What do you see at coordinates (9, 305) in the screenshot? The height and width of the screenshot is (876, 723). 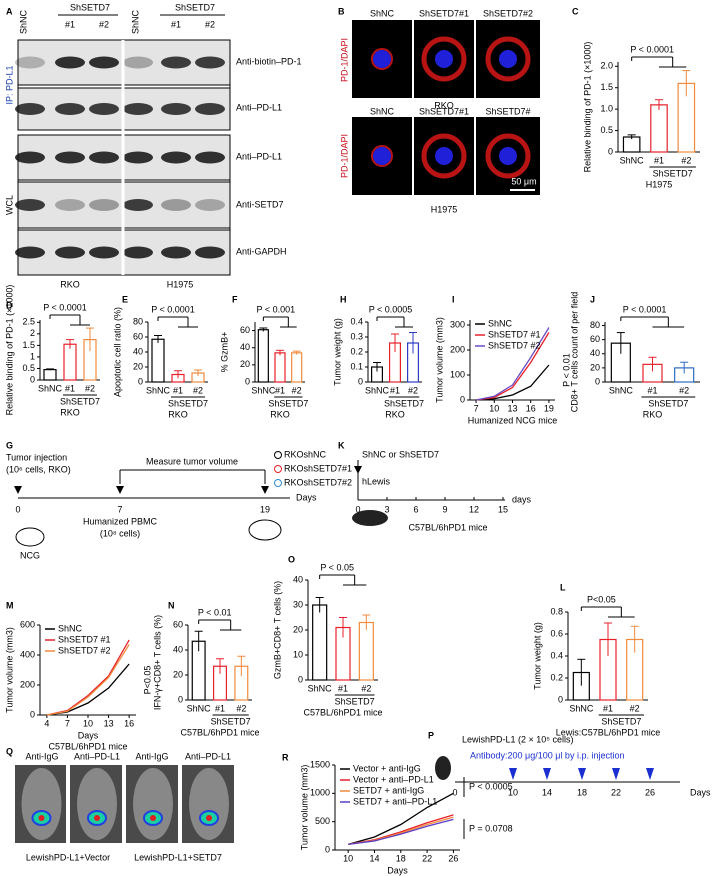 I see `panel-letter: D` at bounding box center [9, 305].